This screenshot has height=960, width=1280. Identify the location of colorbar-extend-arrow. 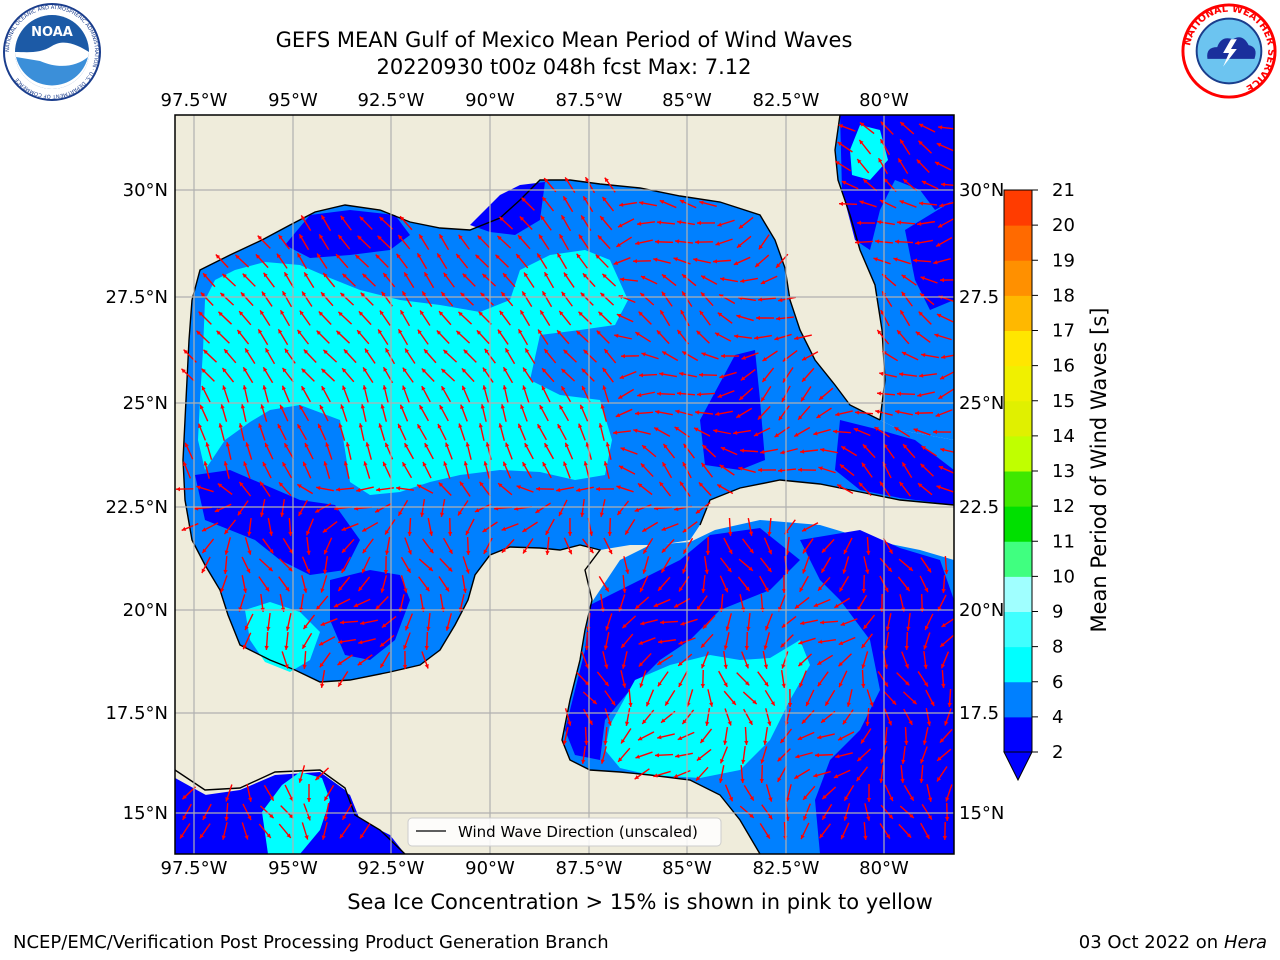
(1018, 766).